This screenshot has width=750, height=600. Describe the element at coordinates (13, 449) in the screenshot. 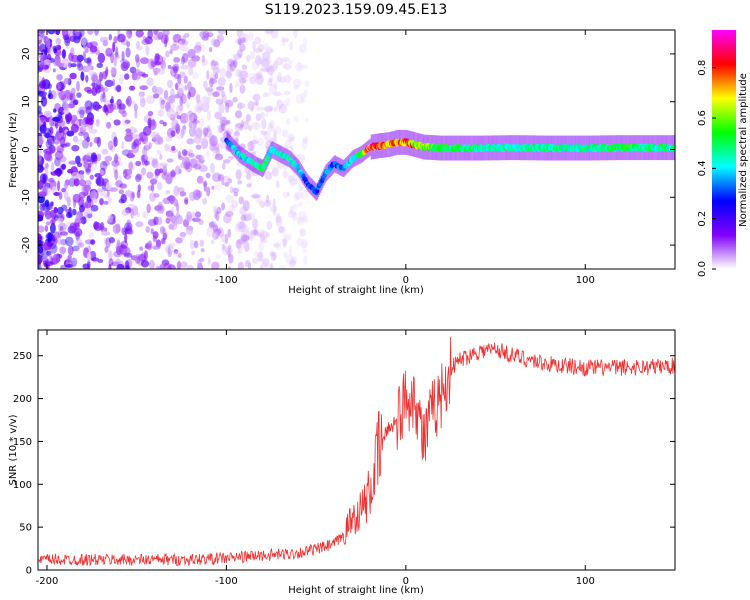

I see `snr-y-axis-label: SNR (10 * v/v)` at that location.